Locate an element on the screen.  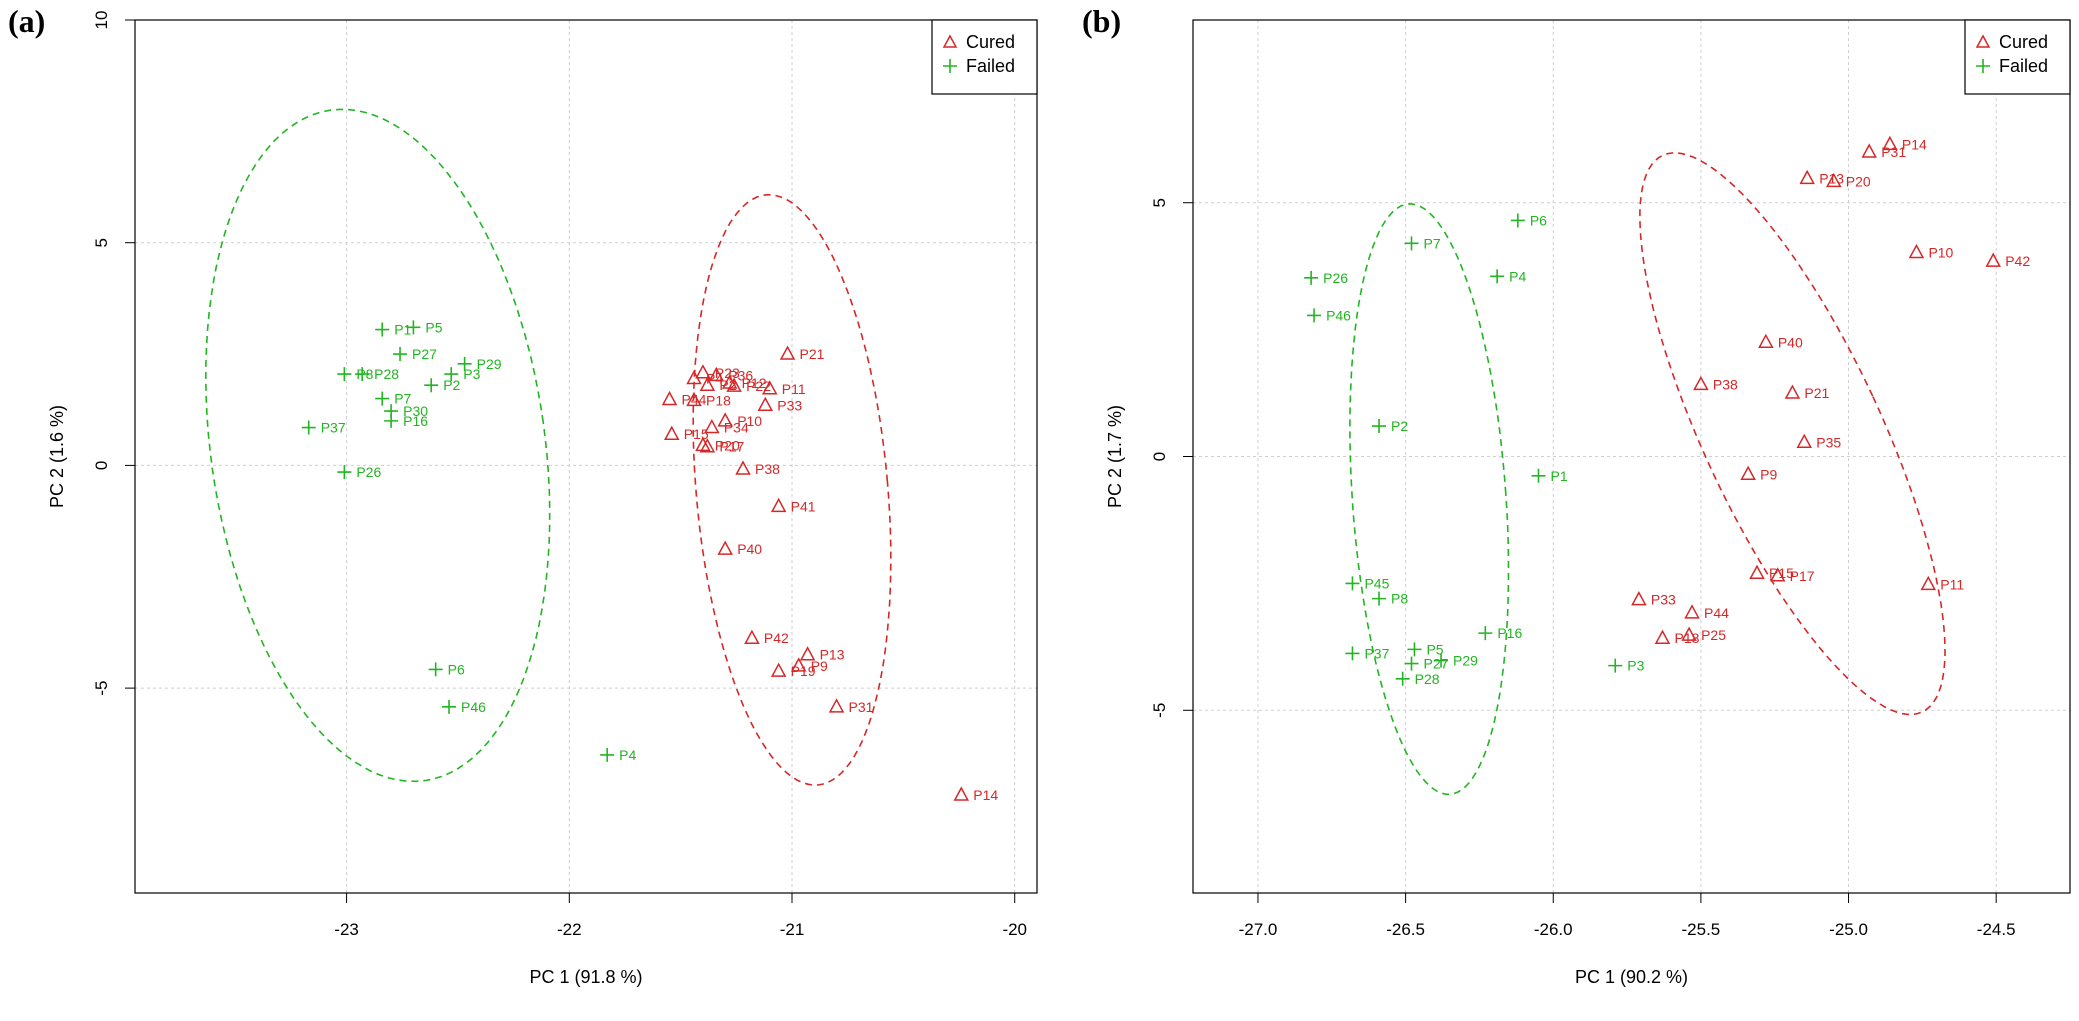
point-label: P3 is located at coordinates (1635, 666).